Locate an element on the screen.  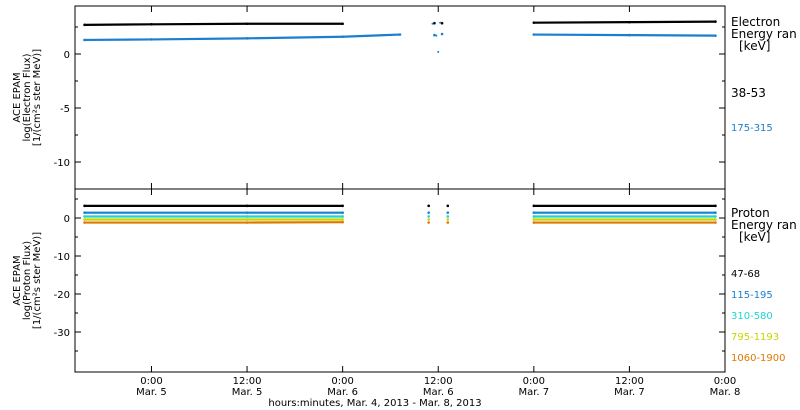
legend-entry: 795-1193 is located at coordinates (755, 337).